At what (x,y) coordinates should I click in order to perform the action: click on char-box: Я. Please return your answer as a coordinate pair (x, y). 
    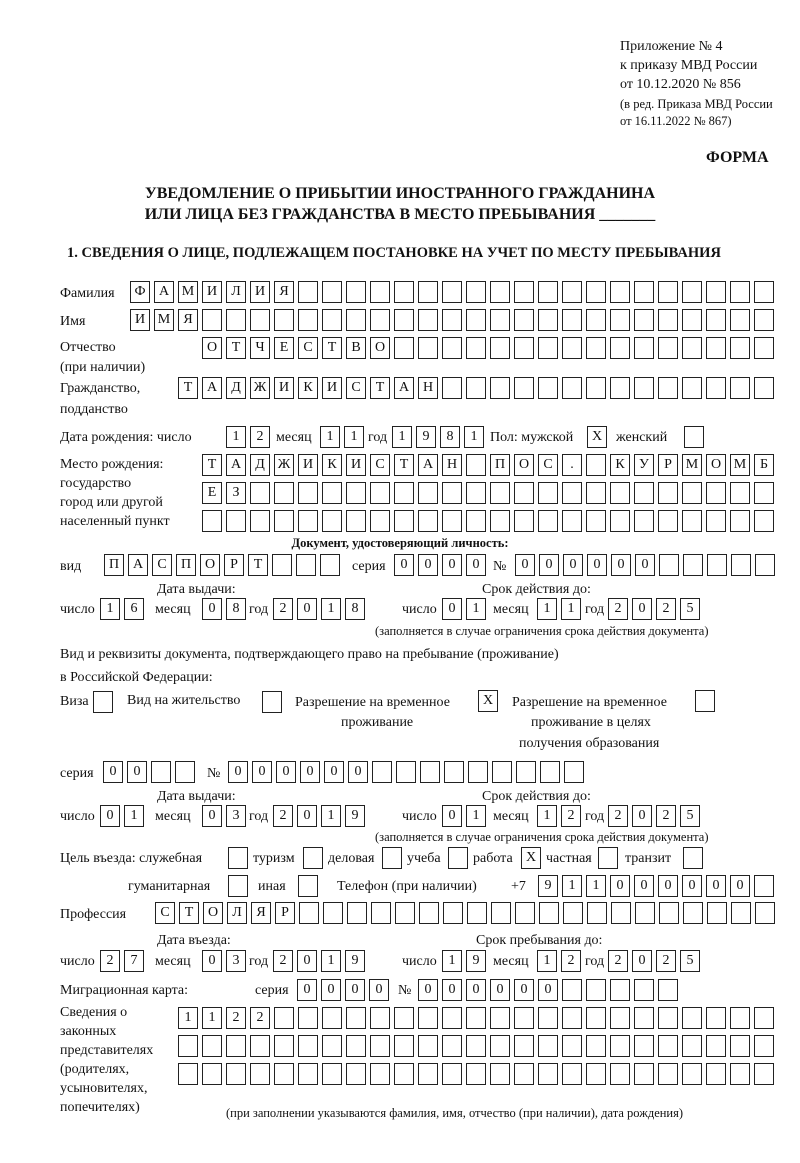
    Looking at the image, I should click on (284, 292).